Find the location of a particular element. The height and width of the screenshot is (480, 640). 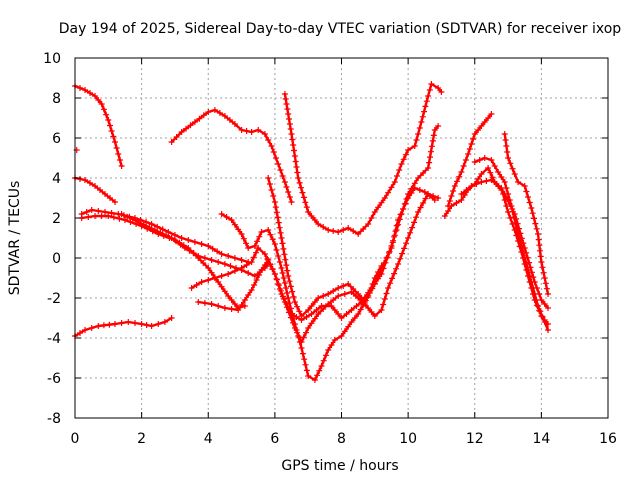

x-tick-label: 0 is located at coordinates (75, 439).